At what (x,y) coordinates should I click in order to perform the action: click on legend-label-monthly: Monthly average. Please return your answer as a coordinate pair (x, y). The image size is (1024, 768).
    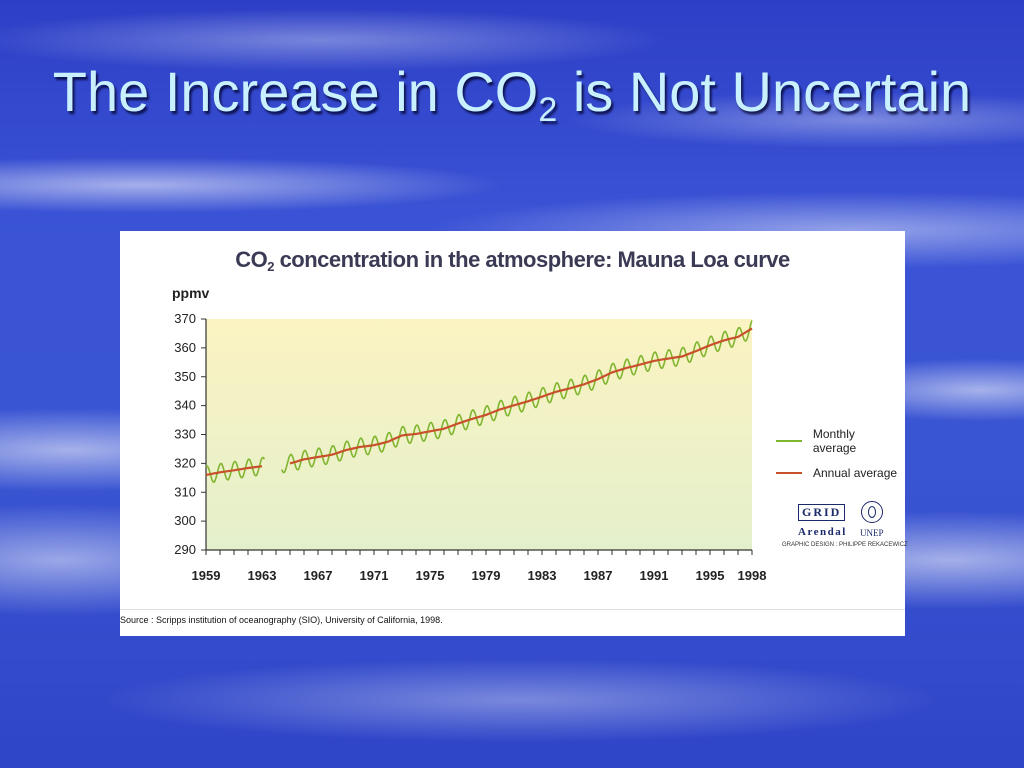
    Looking at the image, I should click on (834, 441).